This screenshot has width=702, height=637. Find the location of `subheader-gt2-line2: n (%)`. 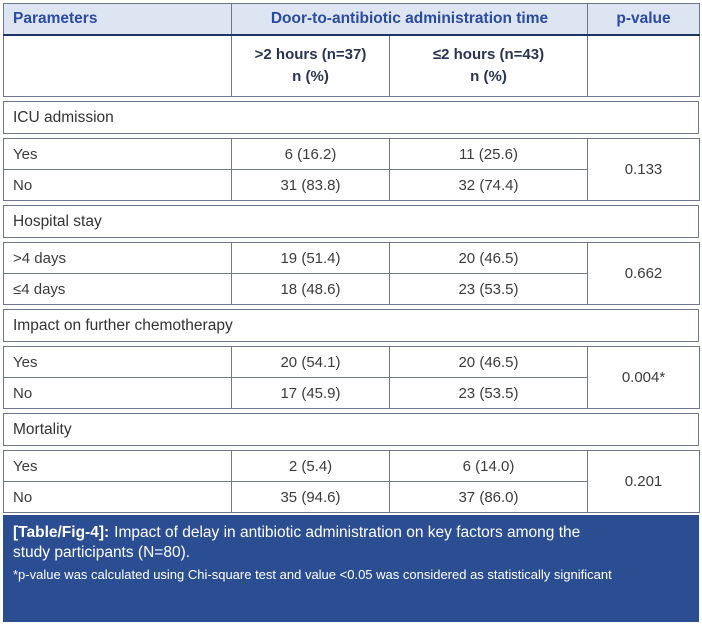

subheader-gt2-line2: n (%) is located at coordinates (310, 76).